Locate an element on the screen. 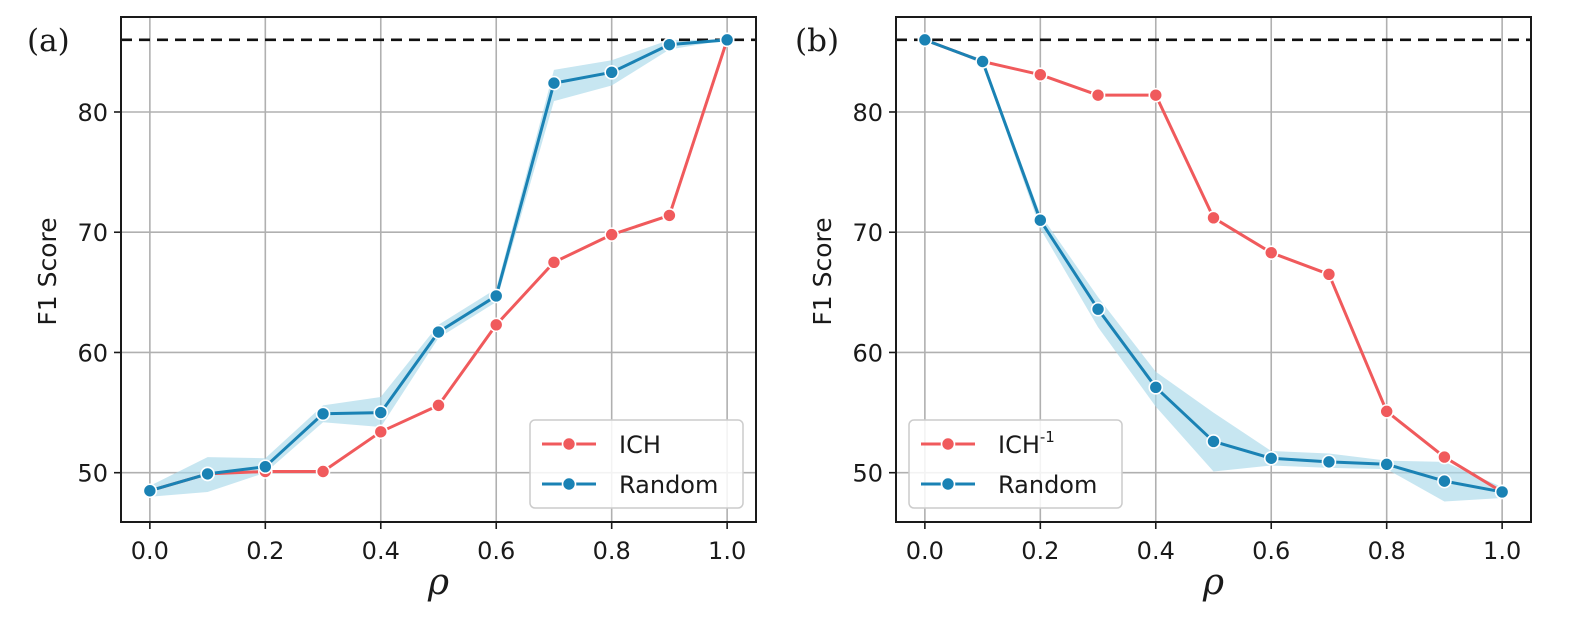  legend-ich-label: ICH is located at coordinates (640, 445).